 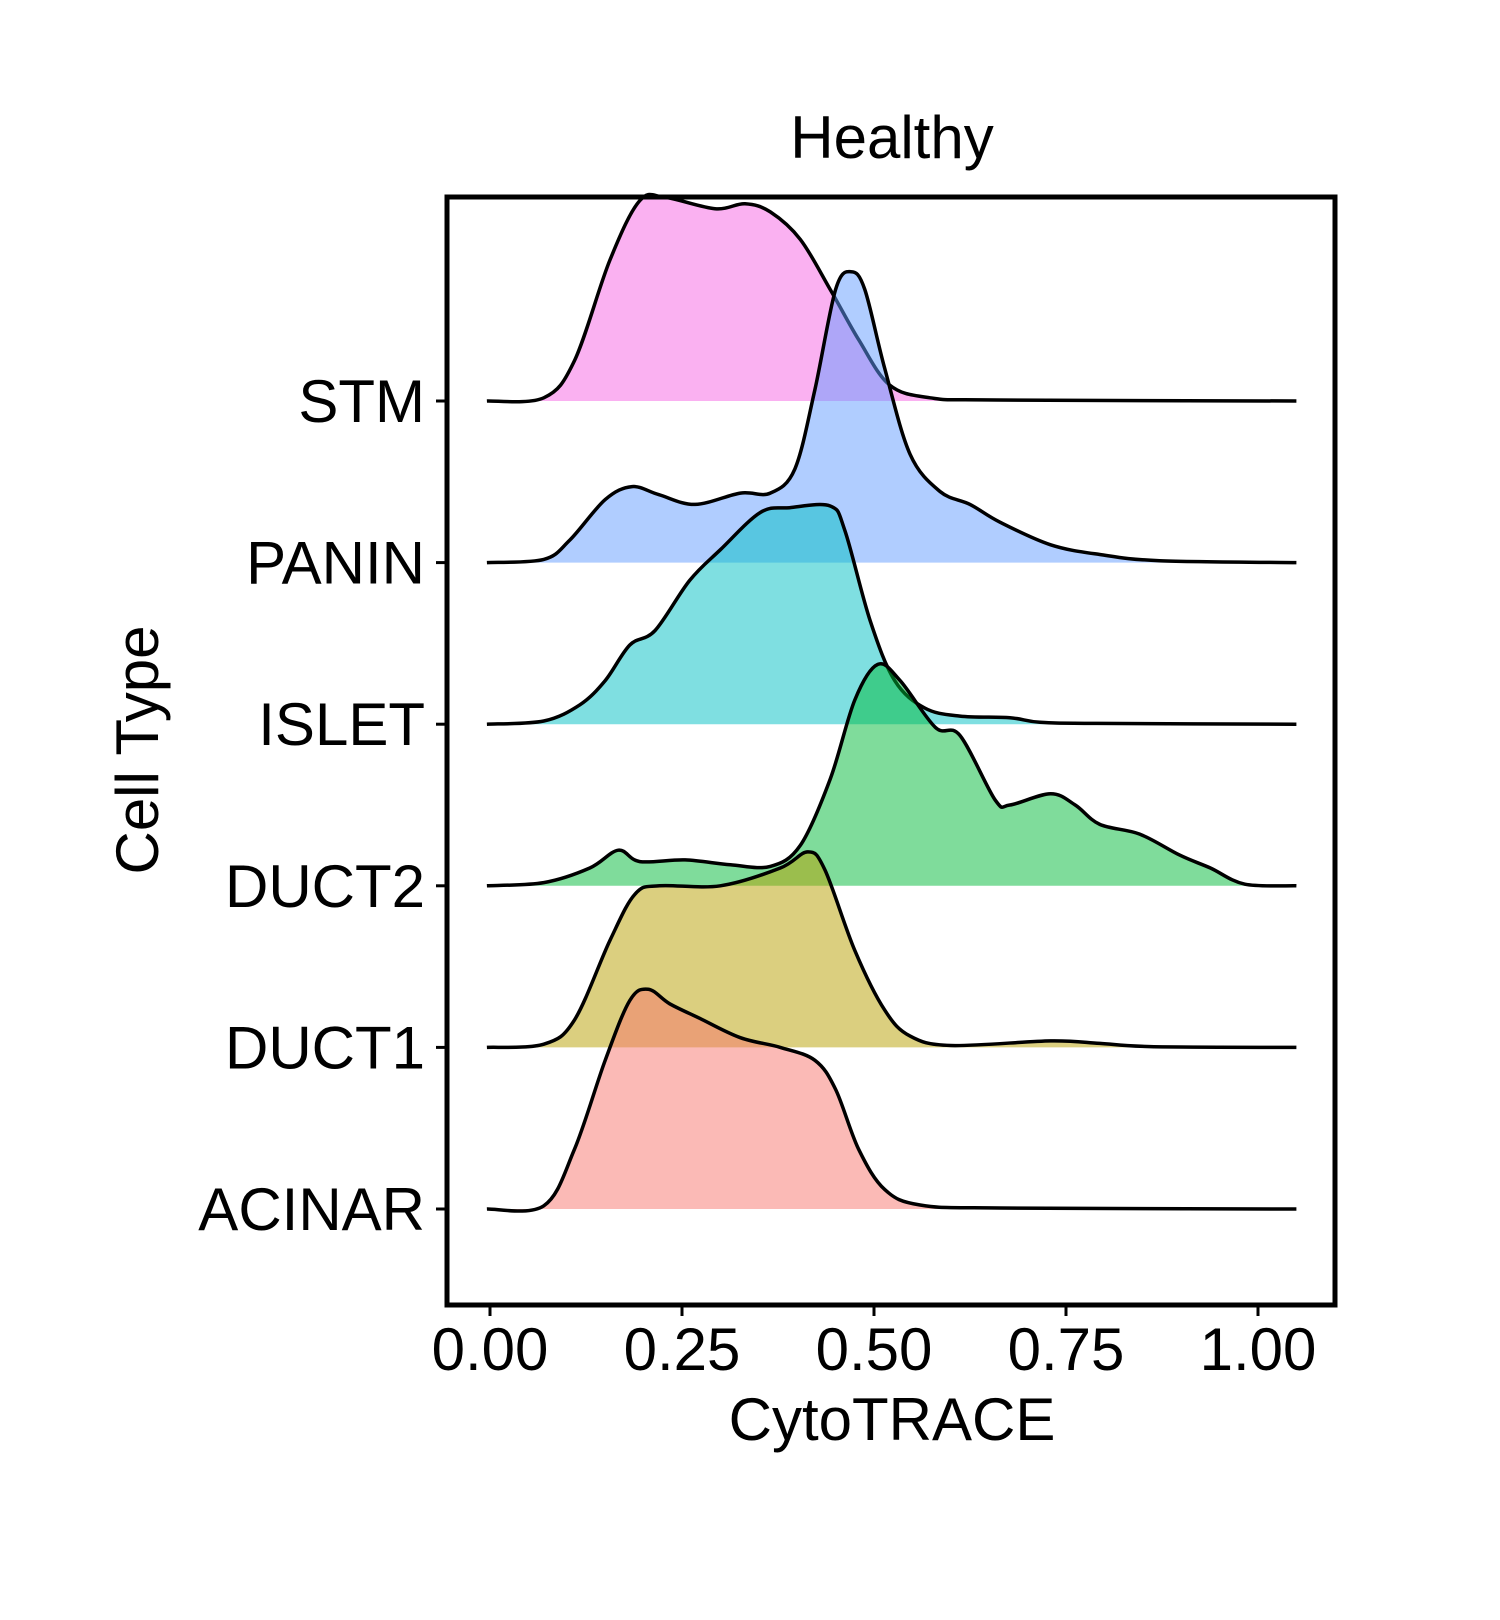 I want to click on ridge-panin, so click(x=891, y=417).